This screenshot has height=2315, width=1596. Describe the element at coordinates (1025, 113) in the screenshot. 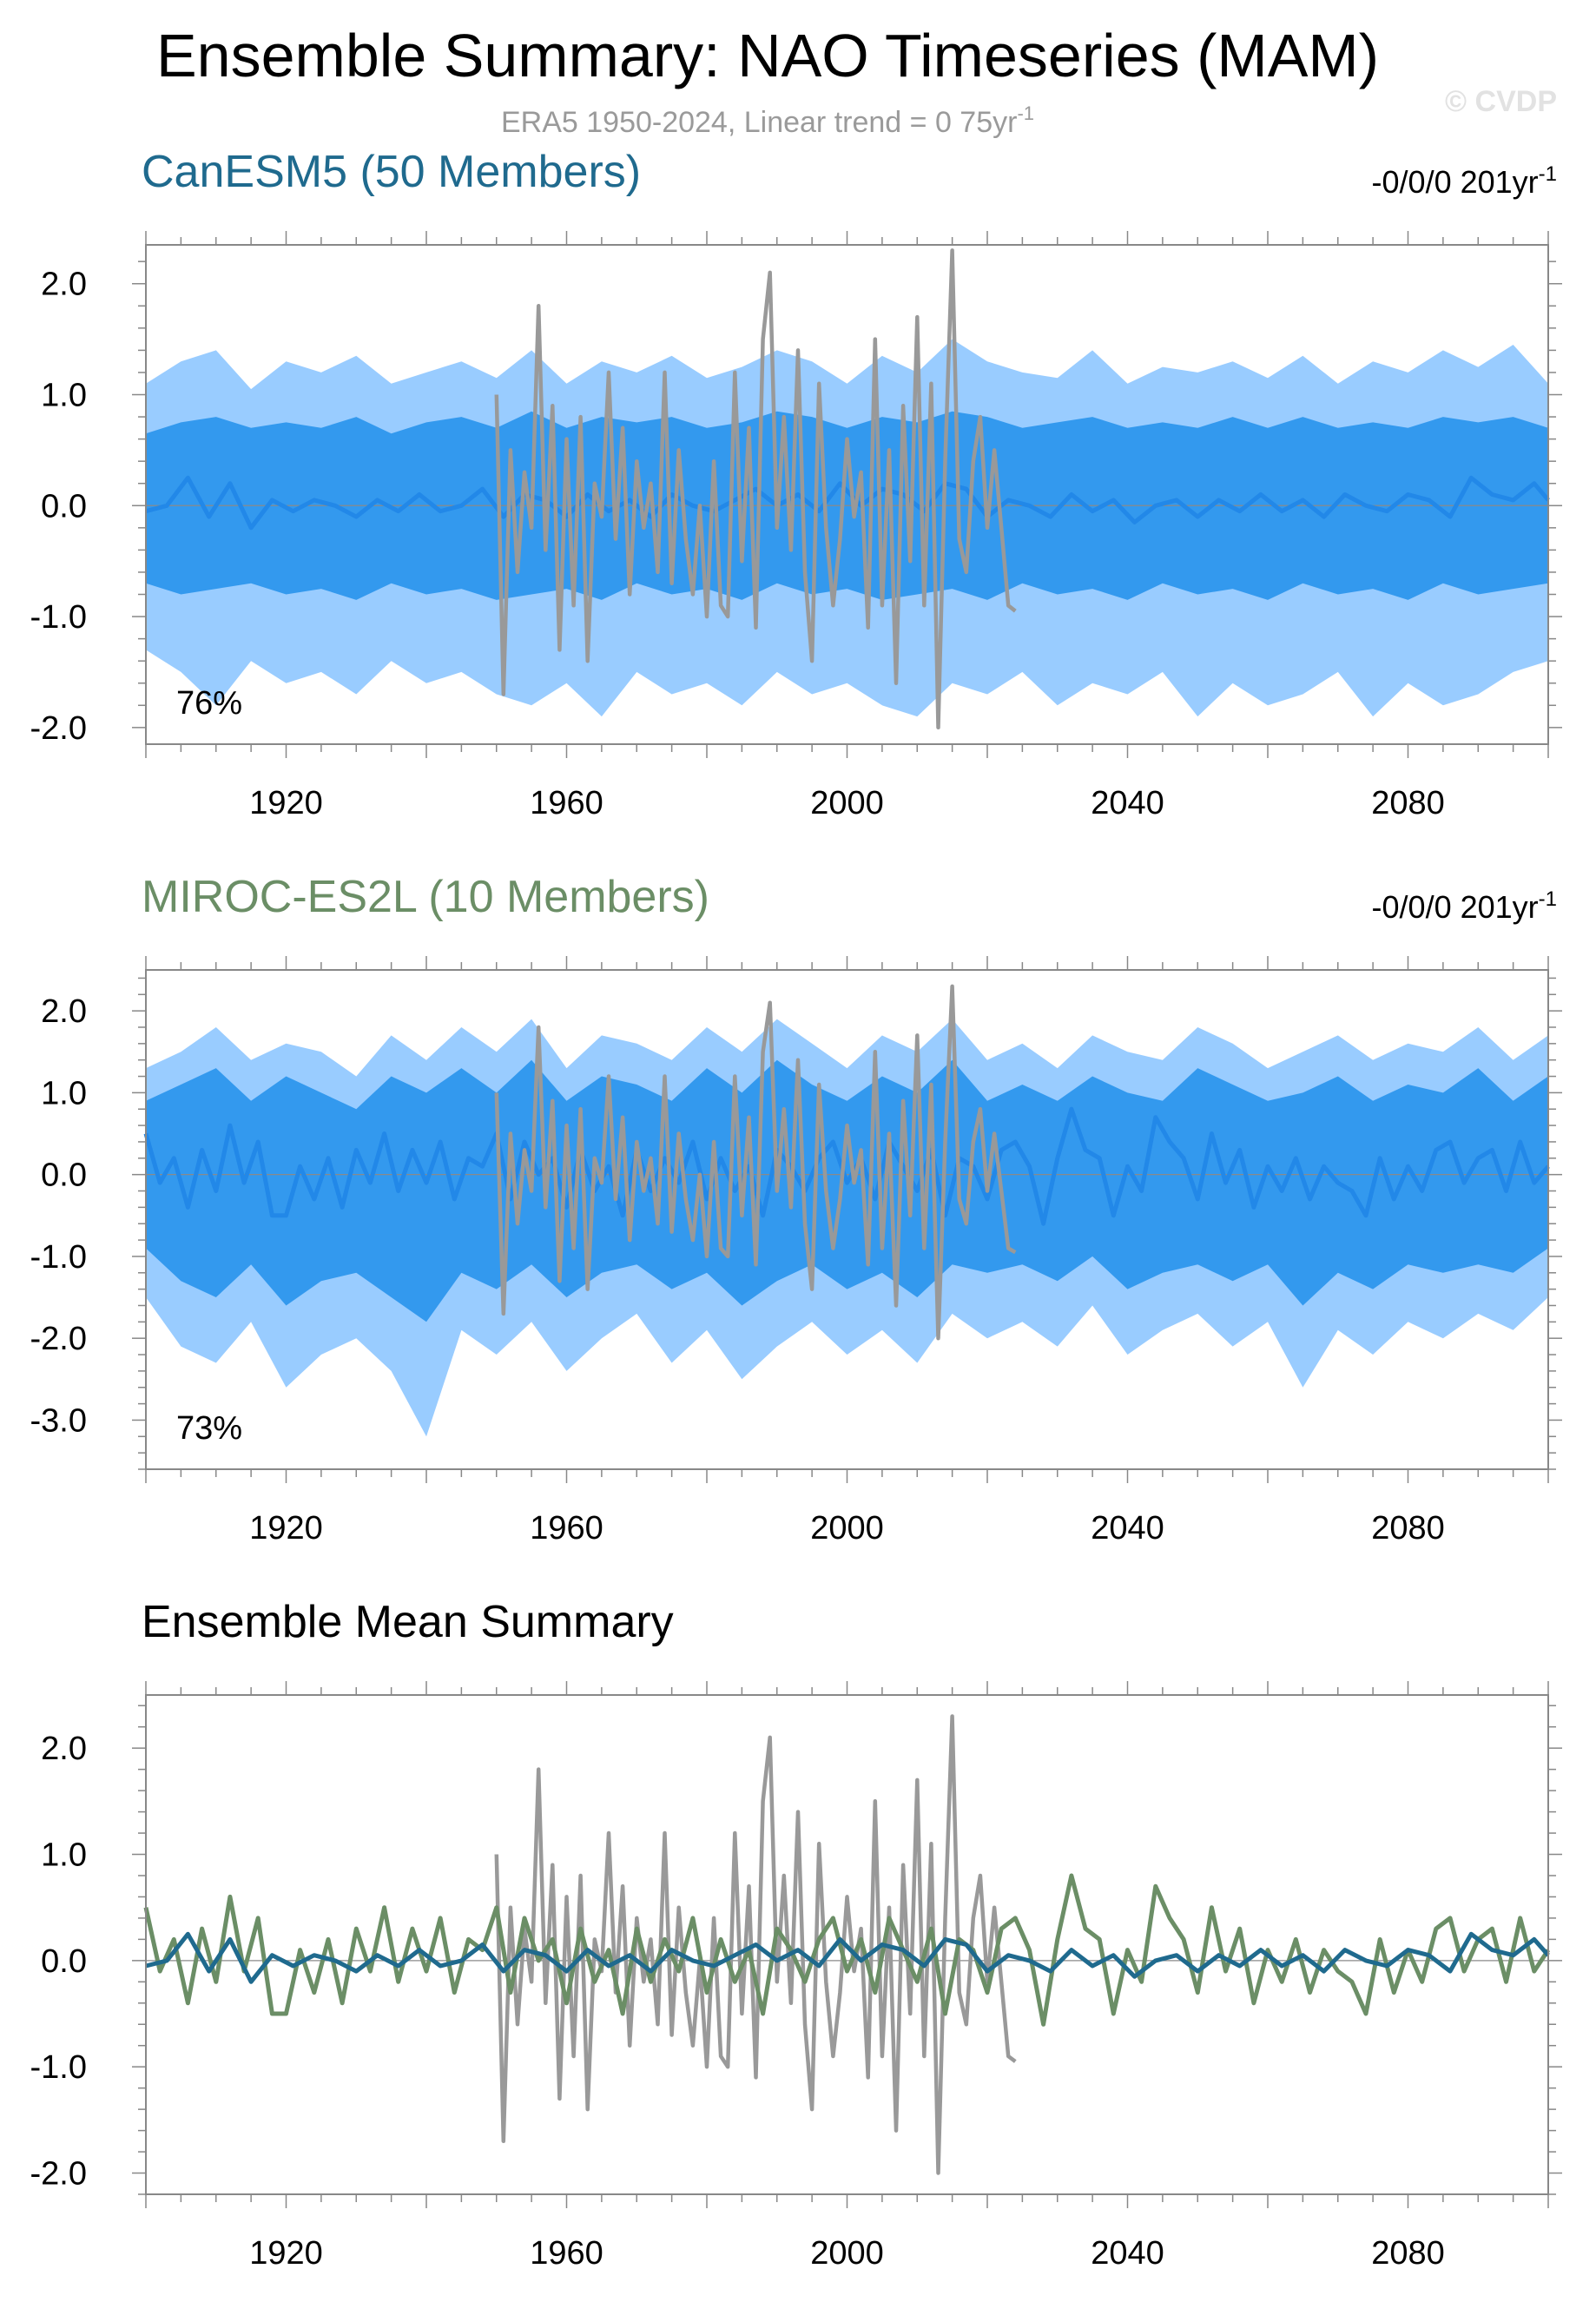

I see `figure-subtitle-sup: -1` at that location.